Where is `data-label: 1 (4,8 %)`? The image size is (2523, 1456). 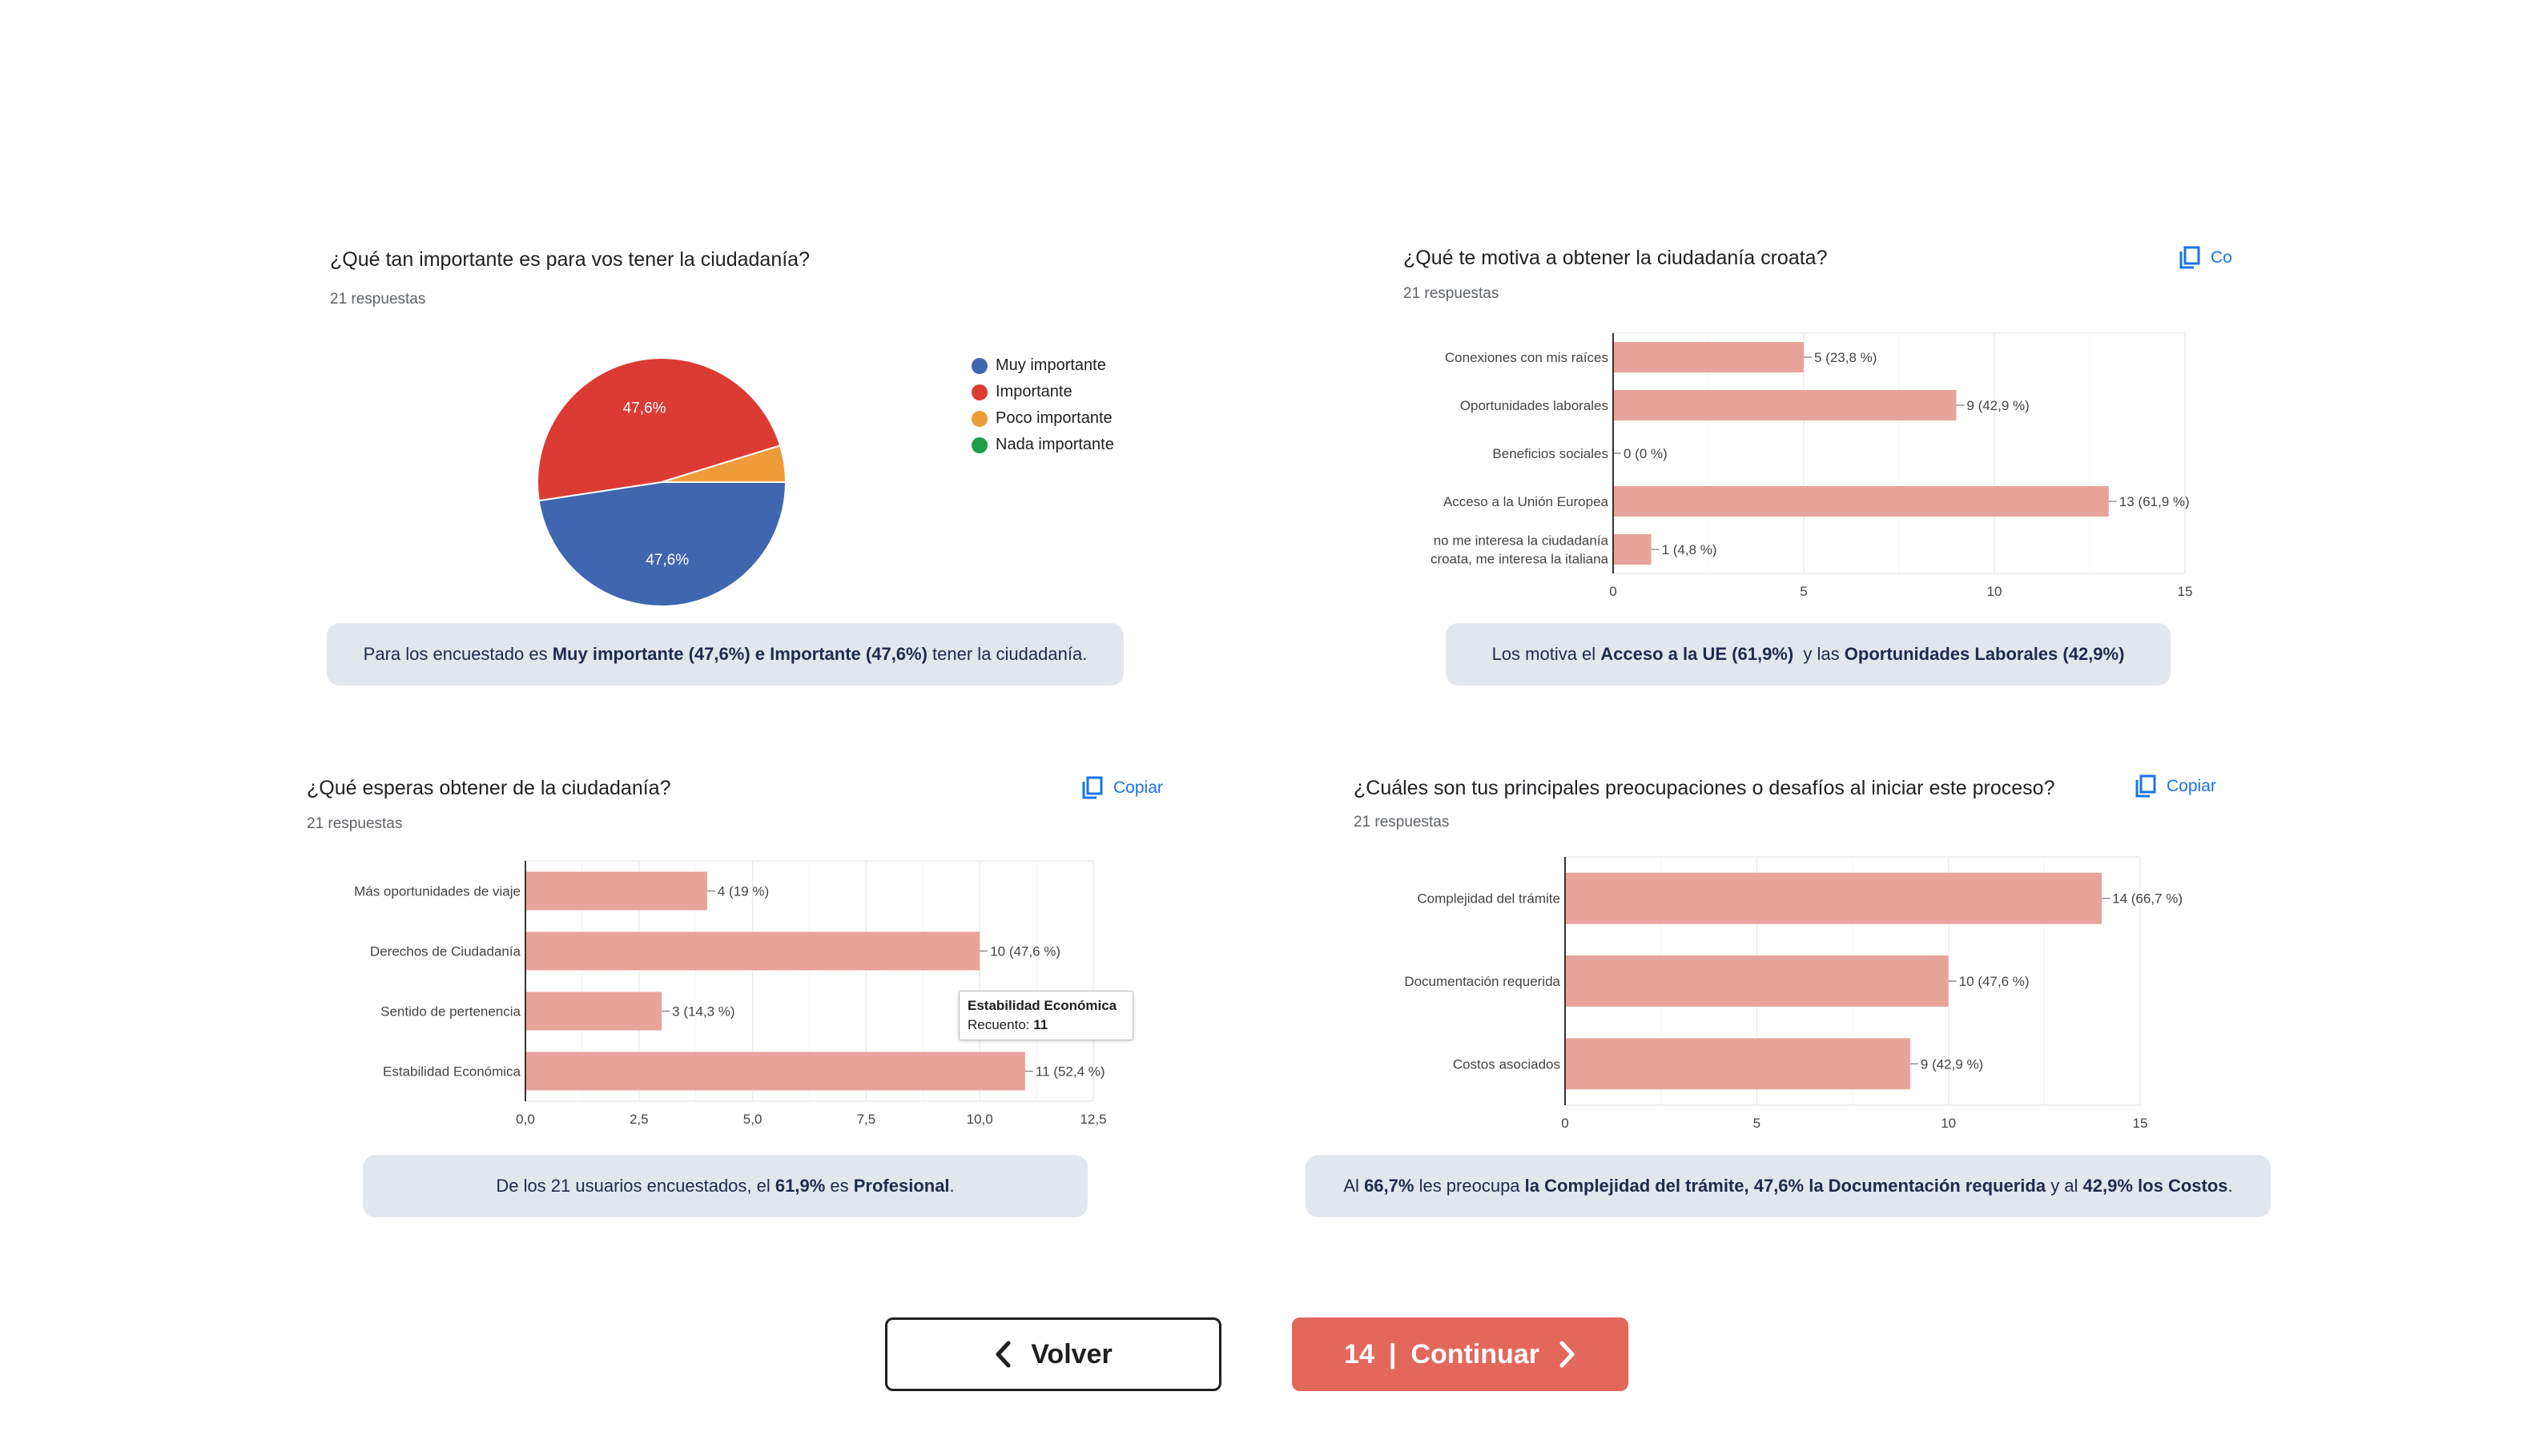
data-label: 1 (4,8 %) is located at coordinates (1690, 549).